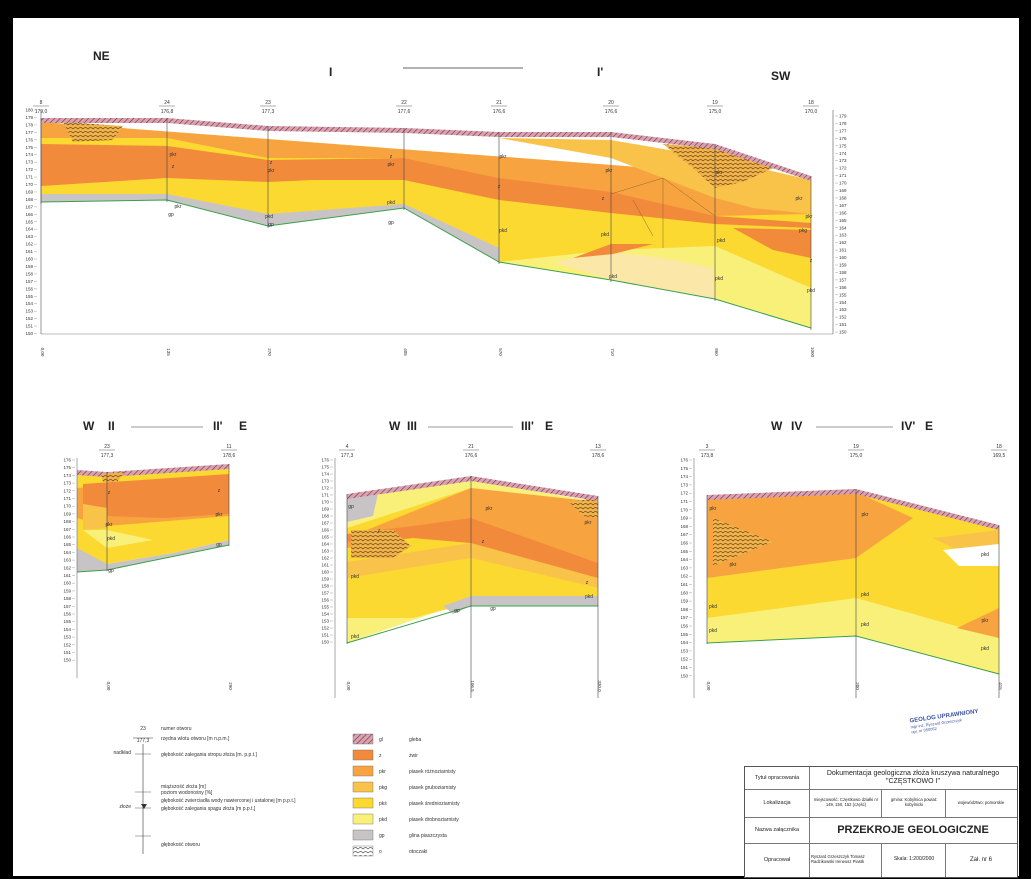  Describe the element at coordinates (684, 551) in the screenshot. I see `s4-scale-tick: 165` at that location.